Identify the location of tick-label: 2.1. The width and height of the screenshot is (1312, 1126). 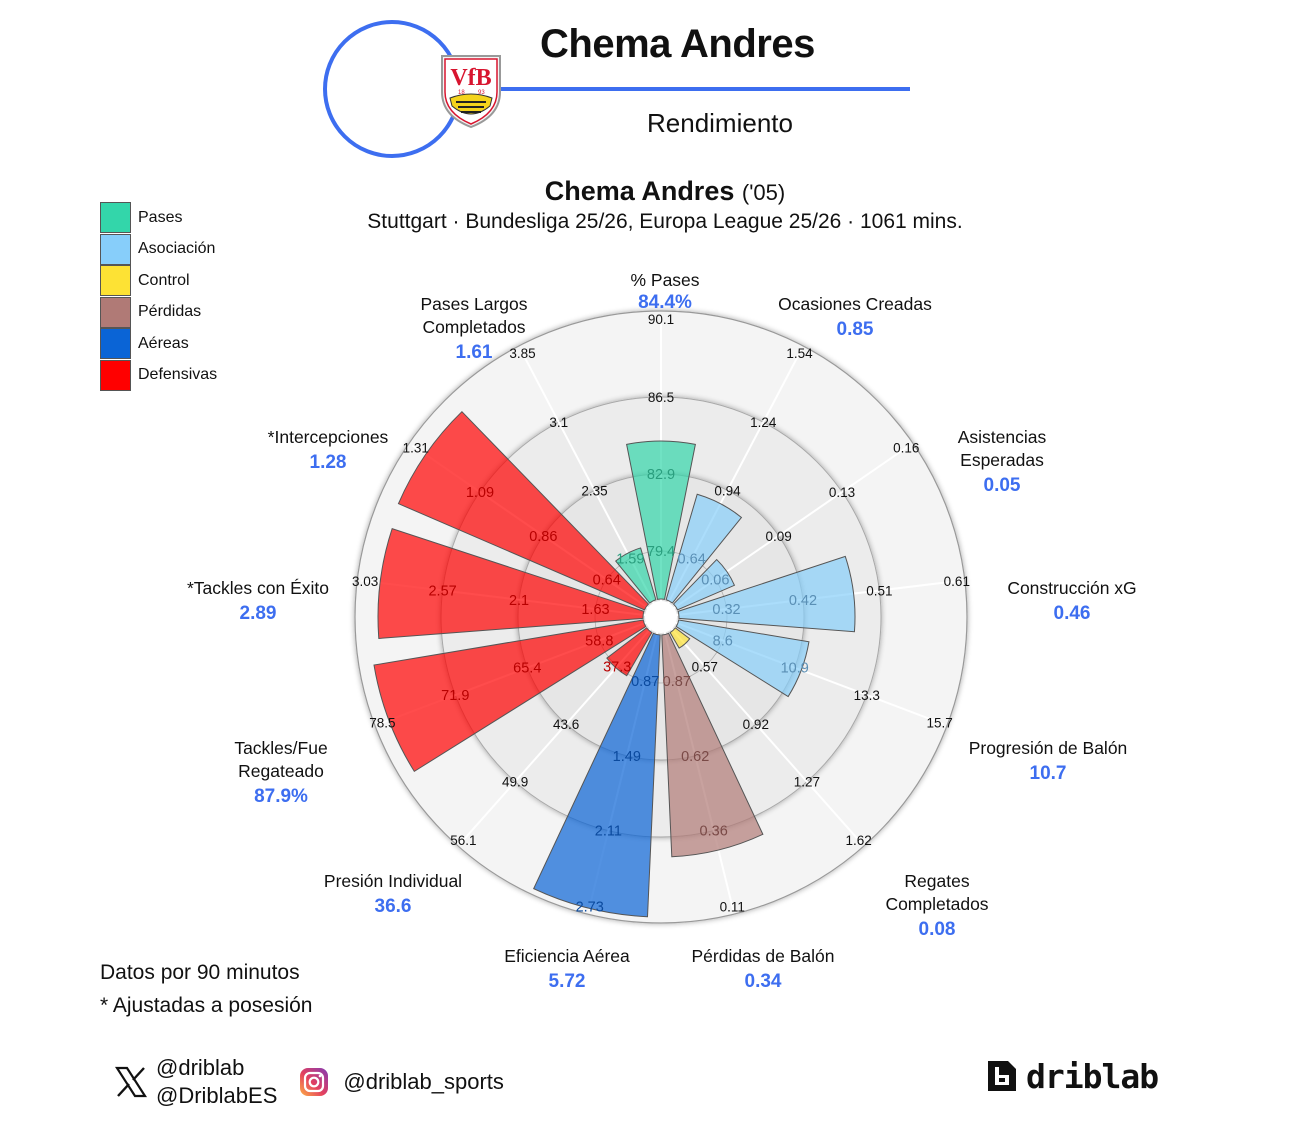
(519, 601).